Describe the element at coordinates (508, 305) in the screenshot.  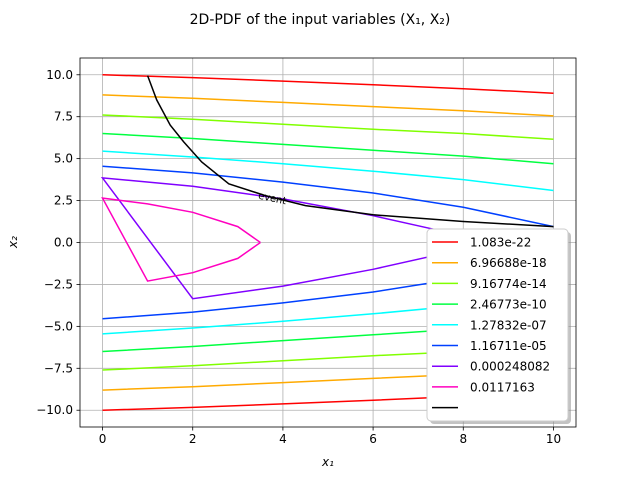
I see `legend-label: 2.46773e-10` at that location.